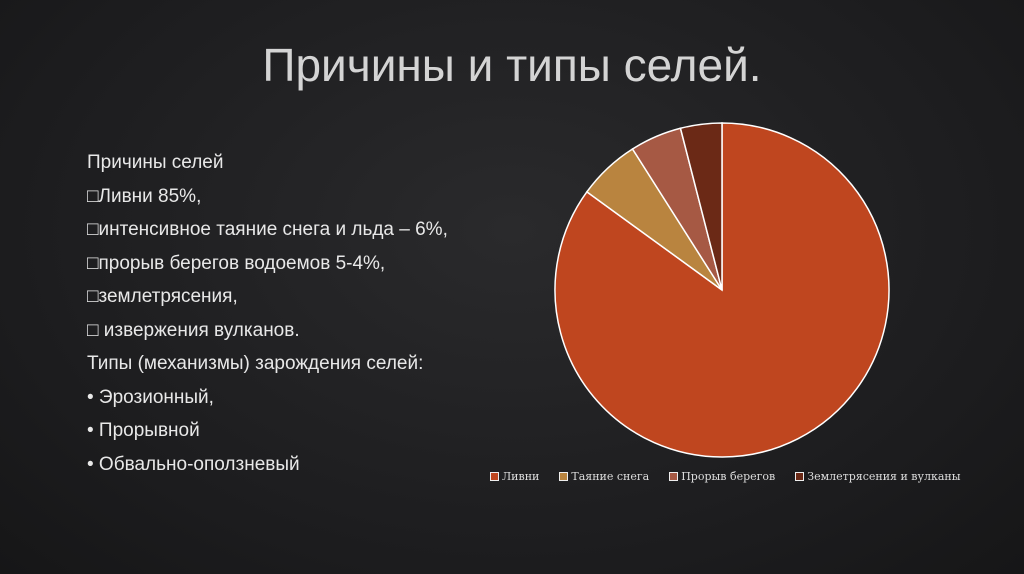 This screenshot has width=1024, height=574. I want to click on cause-item: □интенсивное таяние снега и льда – 6%,, so click(267, 229).